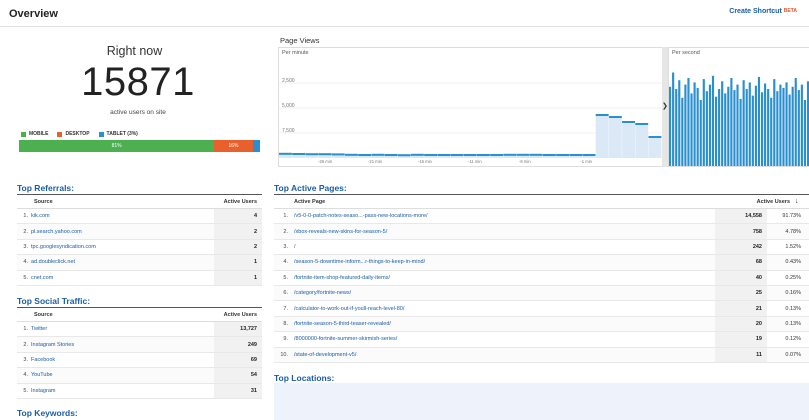  Describe the element at coordinates (323, 293) in the screenshot. I see `page-link: /category/fortnite-news/` at that location.